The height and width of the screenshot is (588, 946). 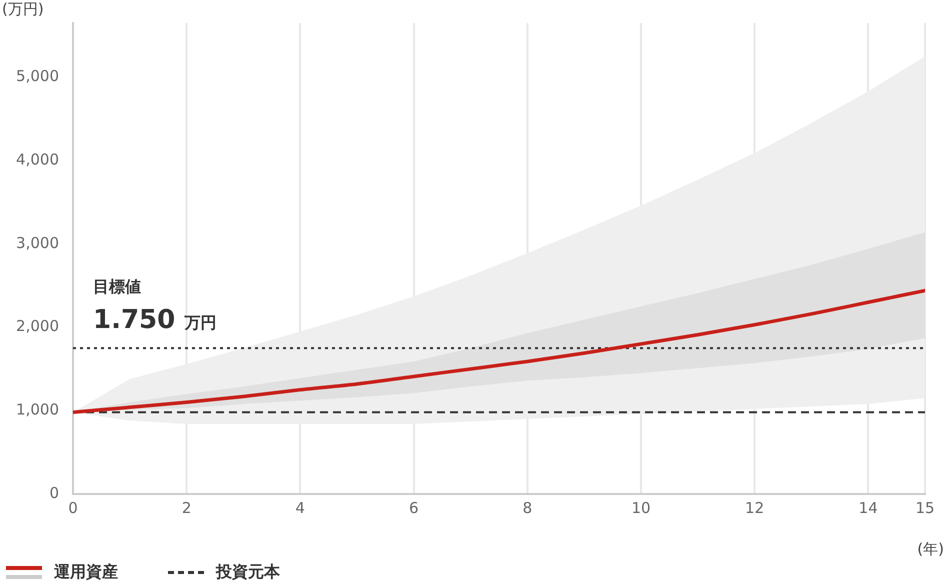 I want to click on x-tick-label: 4, so click(x=300, y=507).